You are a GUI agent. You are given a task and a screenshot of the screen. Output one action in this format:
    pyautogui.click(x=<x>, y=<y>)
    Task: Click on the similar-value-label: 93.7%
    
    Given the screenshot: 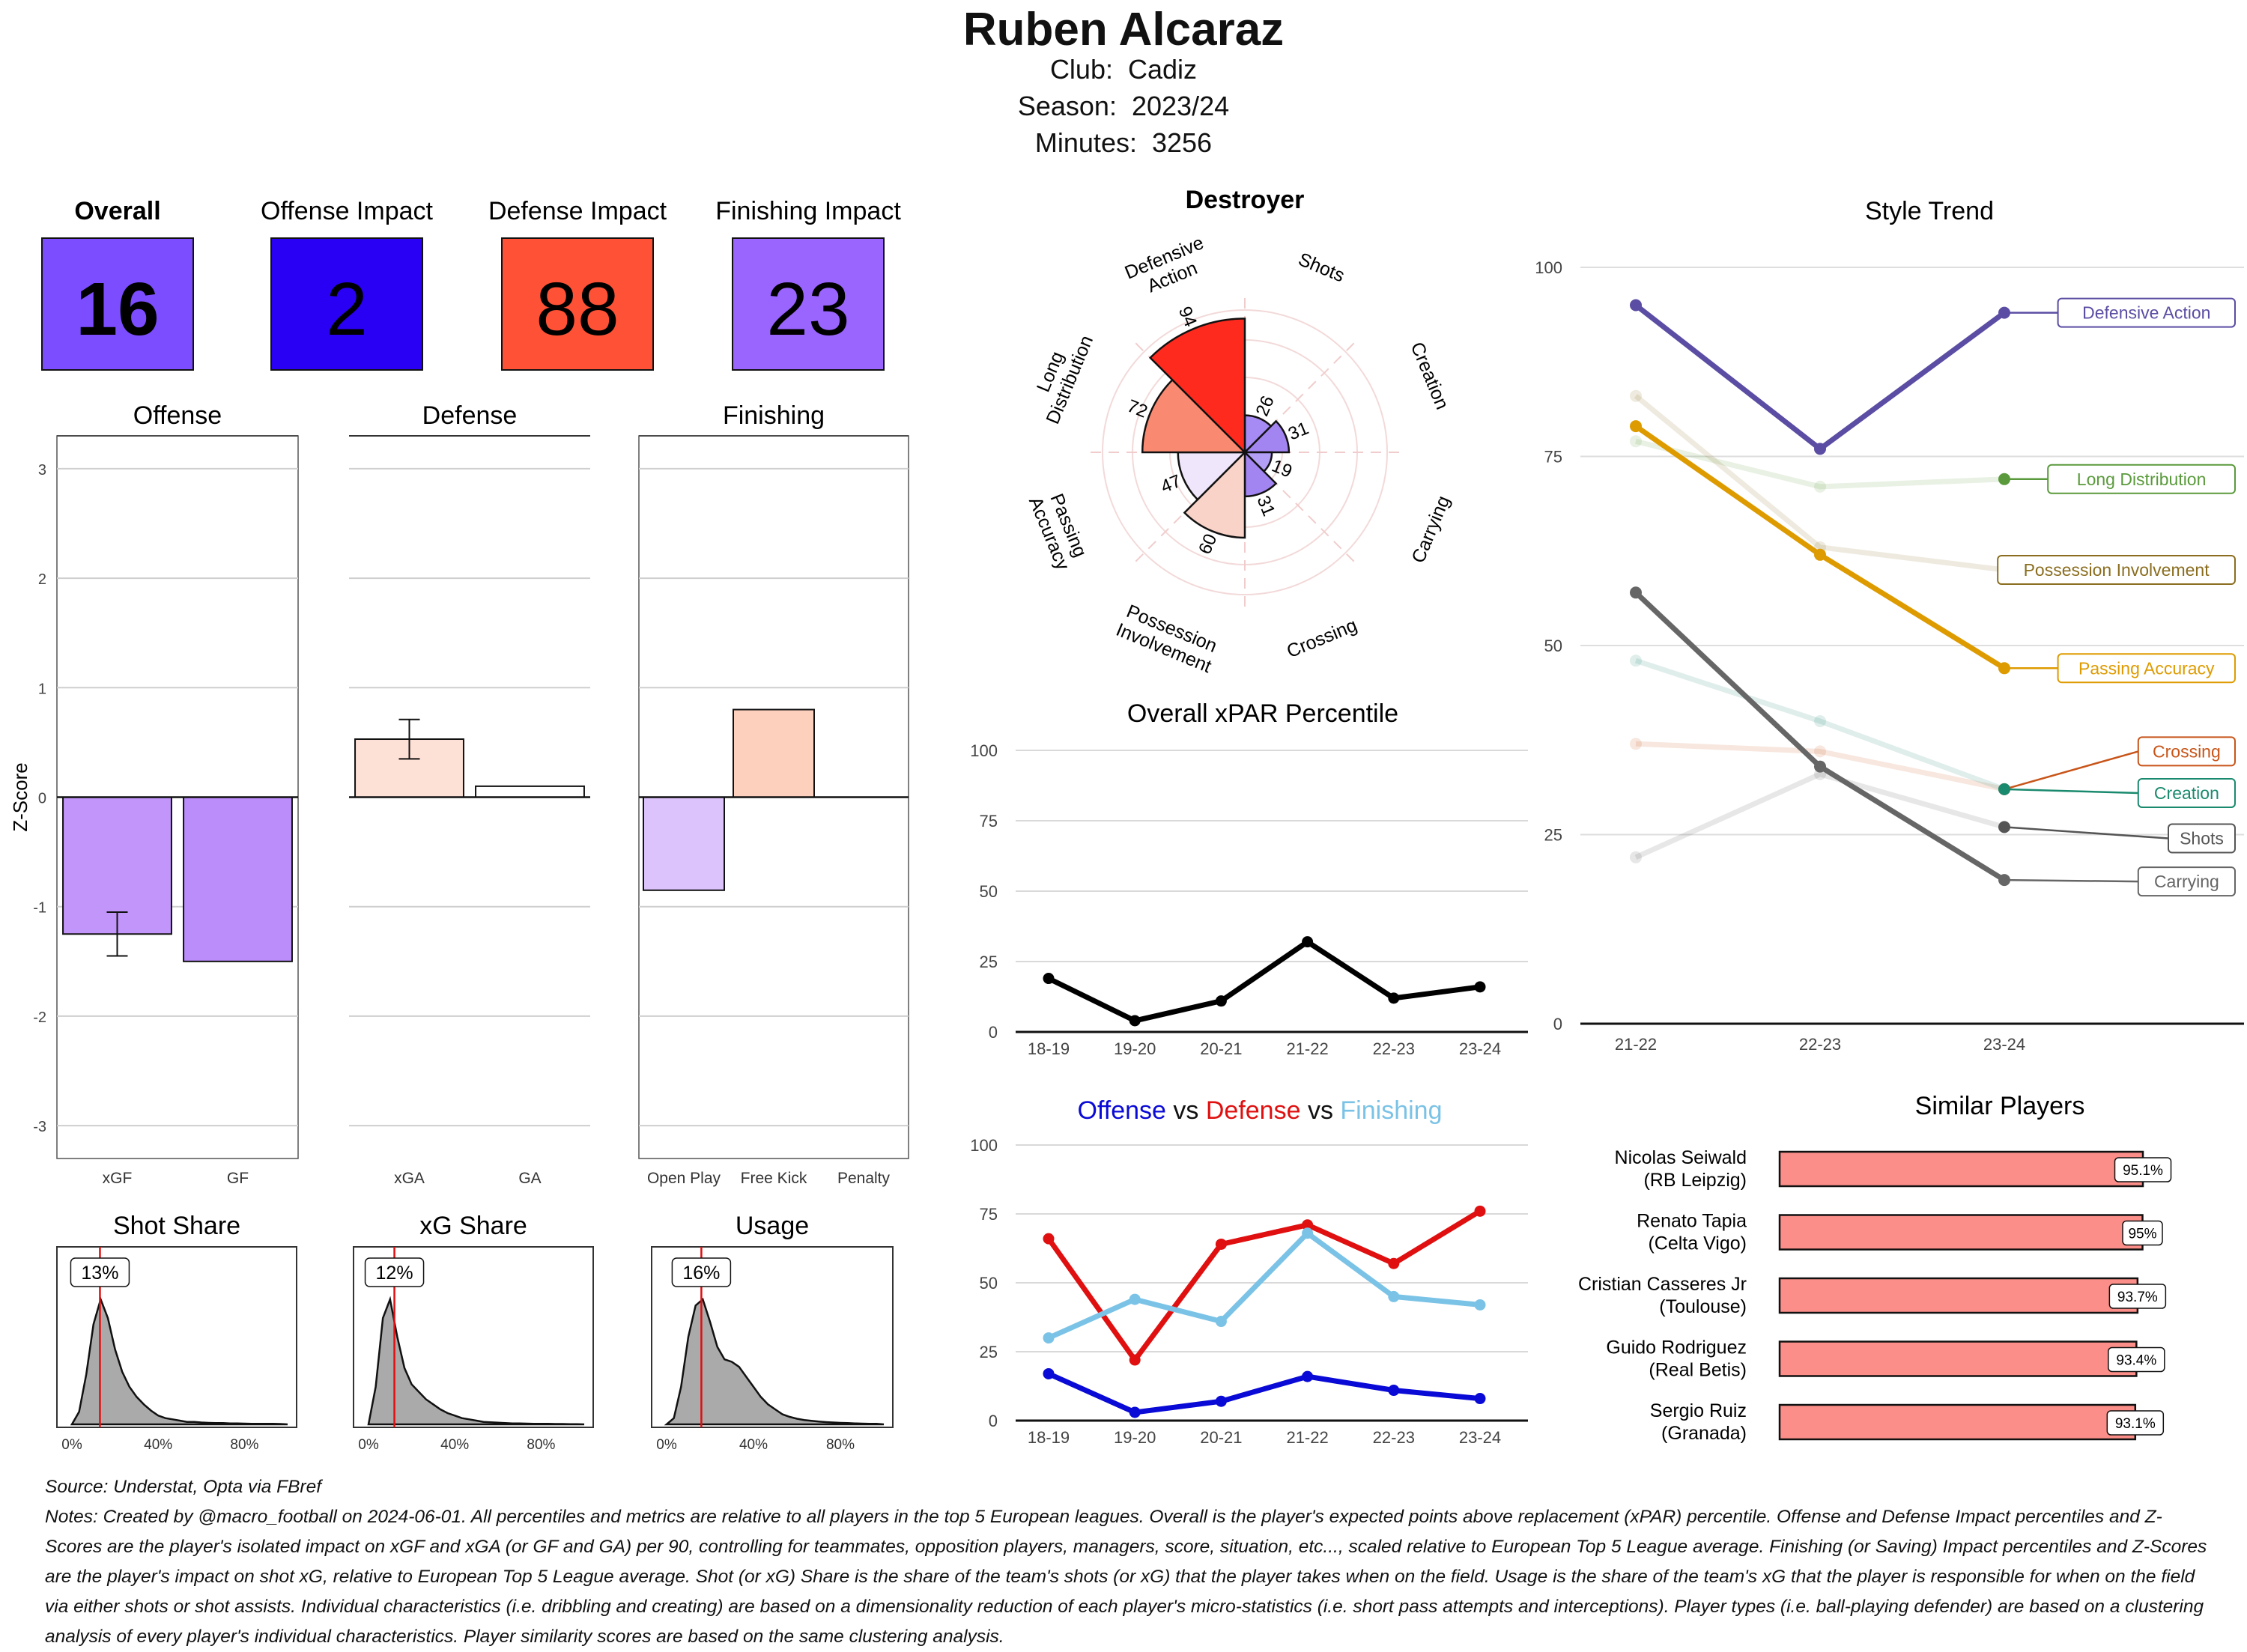 What is the action you would take?
    pyautogui.click(x=2137, y=1297)
    